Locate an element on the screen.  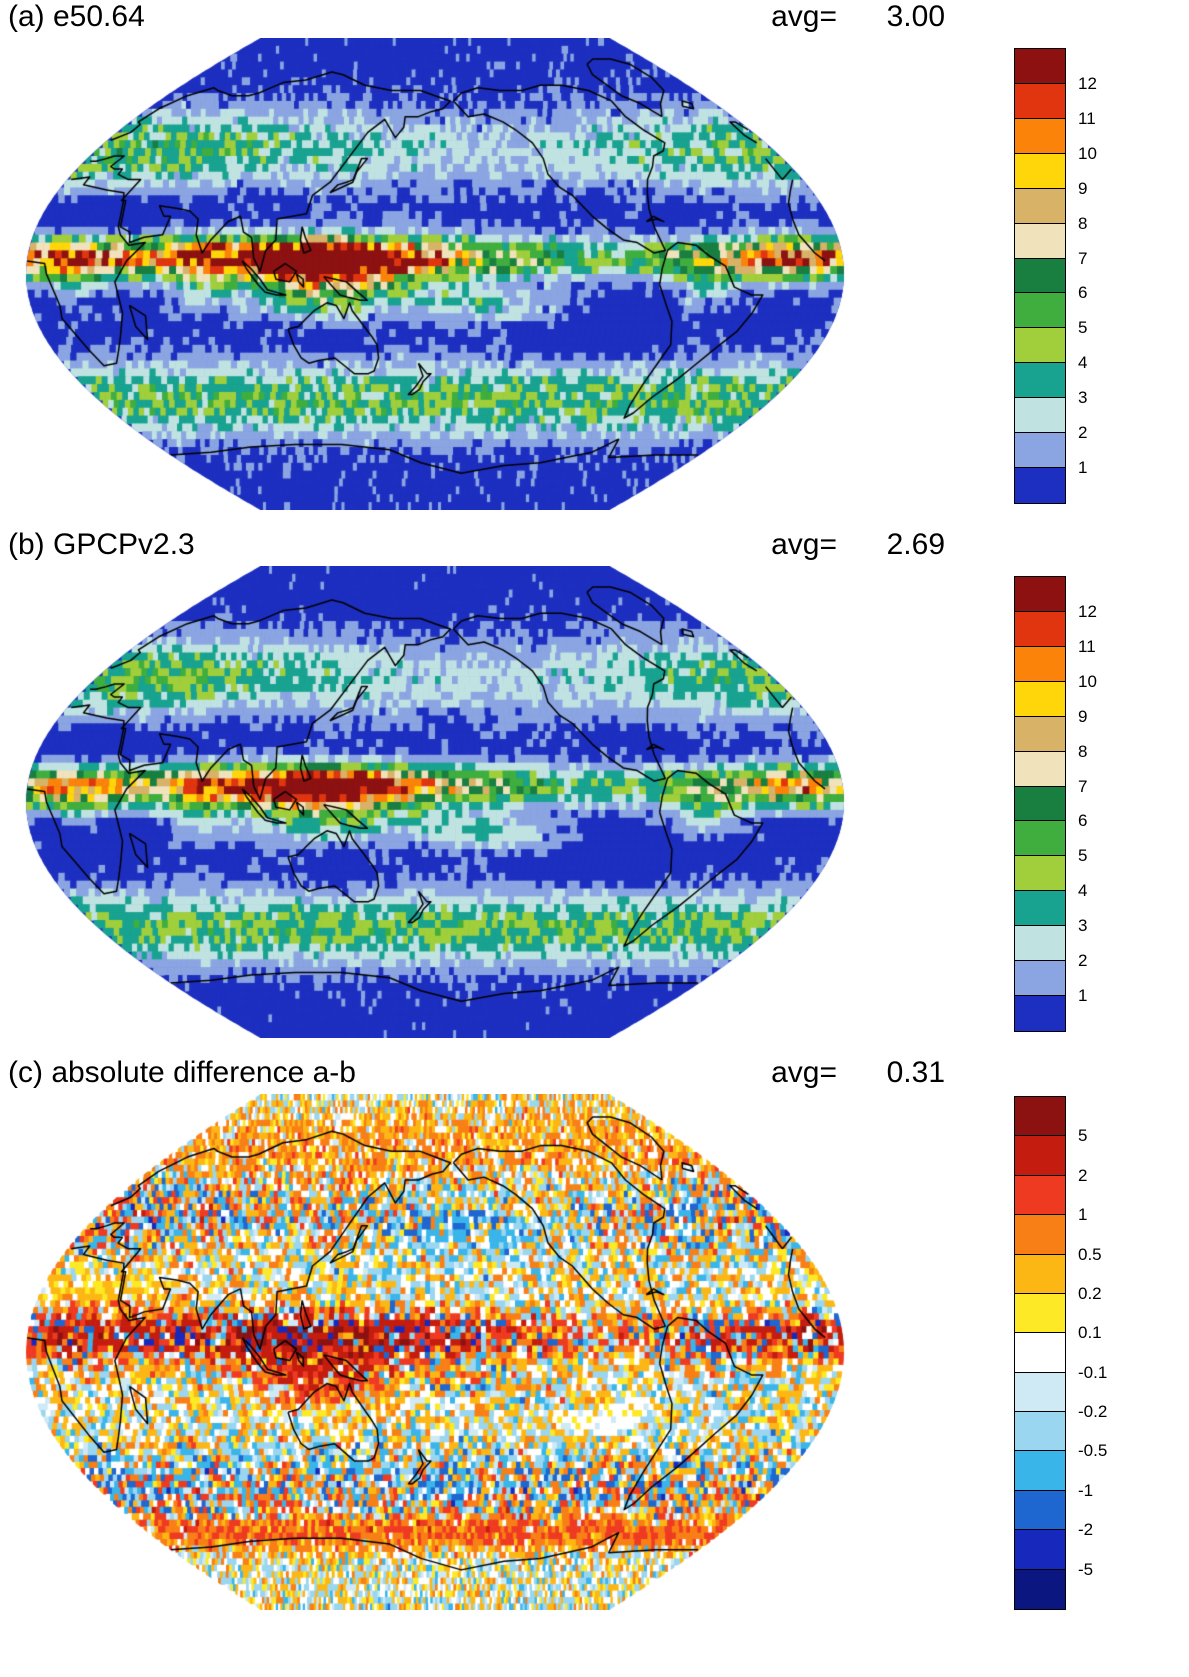
colorbar-b: 12 11 10 9 8 7 6 5 4 3 2 1 is located at coordinates (1055, 804).